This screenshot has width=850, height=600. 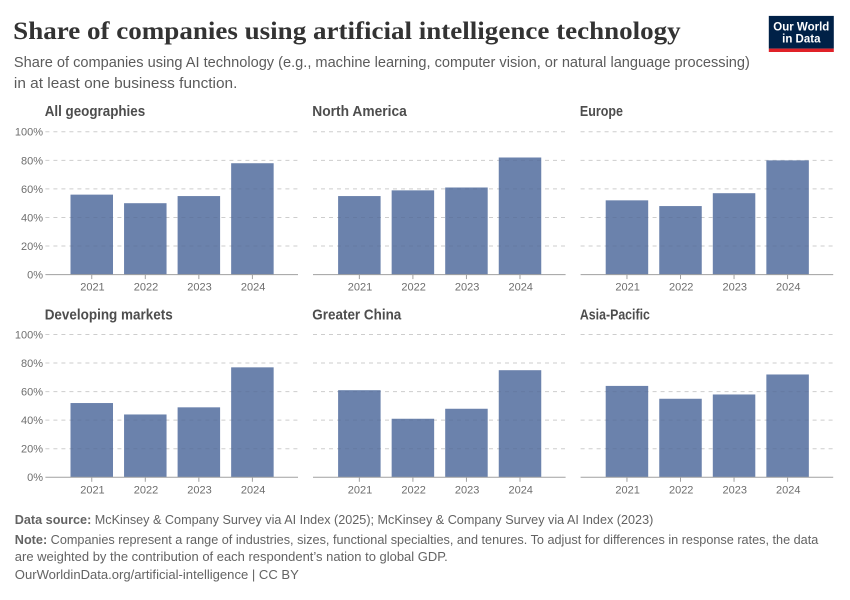 I want to click on svg-text:in at least one business funct: in at least one business function., so click(x=126, y=83).